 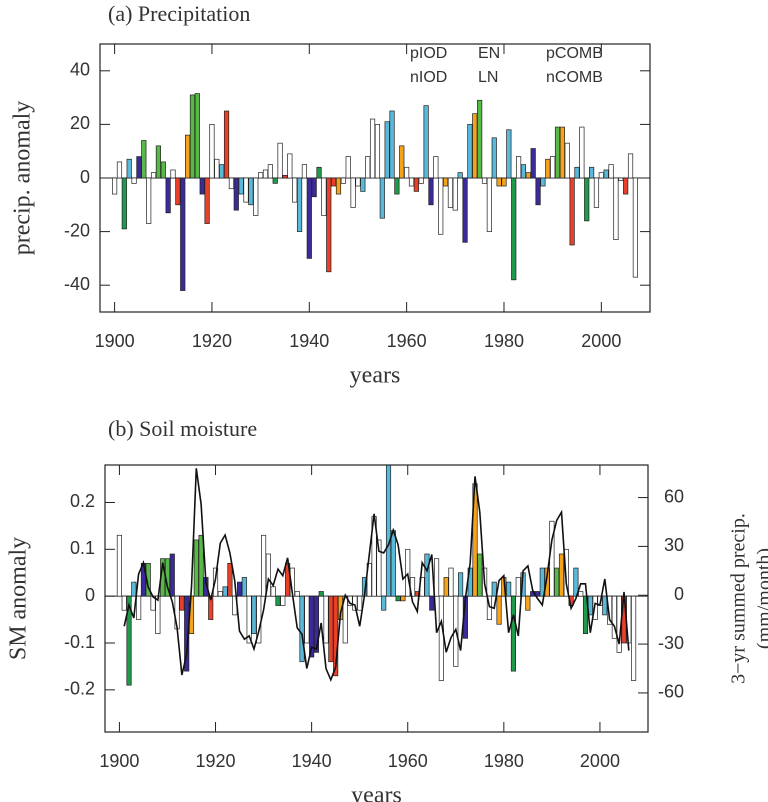 What do you see at coordinates (489, 53) in the screenshot?
I see `legend-label: EN` at bounding box center [489, 53].